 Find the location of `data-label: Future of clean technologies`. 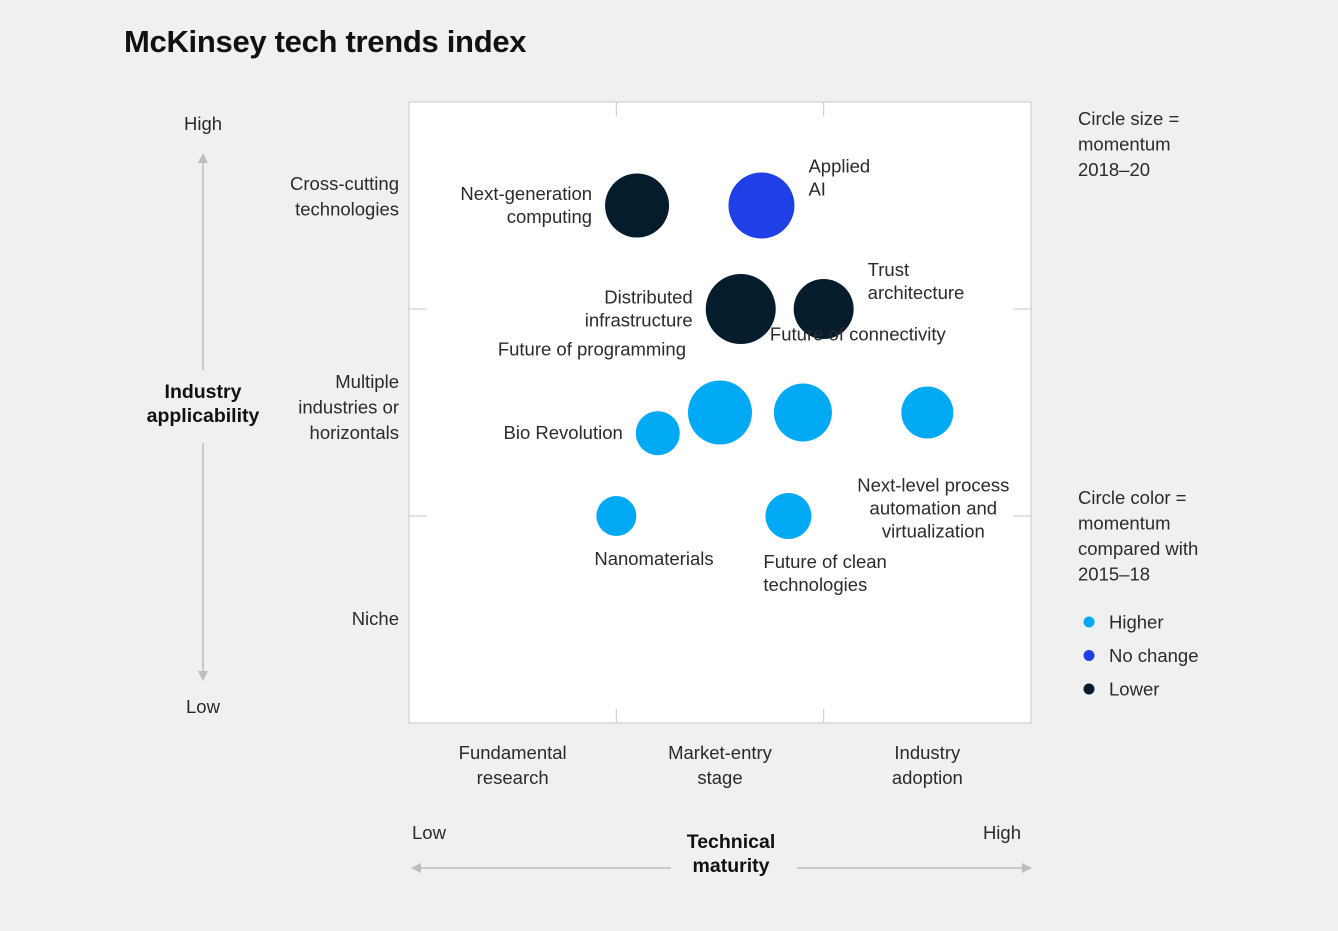

data-label: Future of clean technologies is located at coordinates (824, 573).